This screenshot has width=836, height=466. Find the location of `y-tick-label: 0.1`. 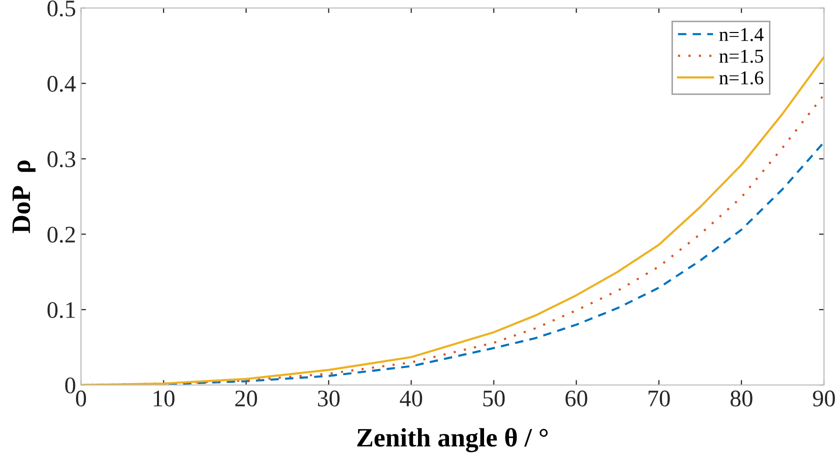

y-tick-label: 0.1 is located at coordinates (61, 310).